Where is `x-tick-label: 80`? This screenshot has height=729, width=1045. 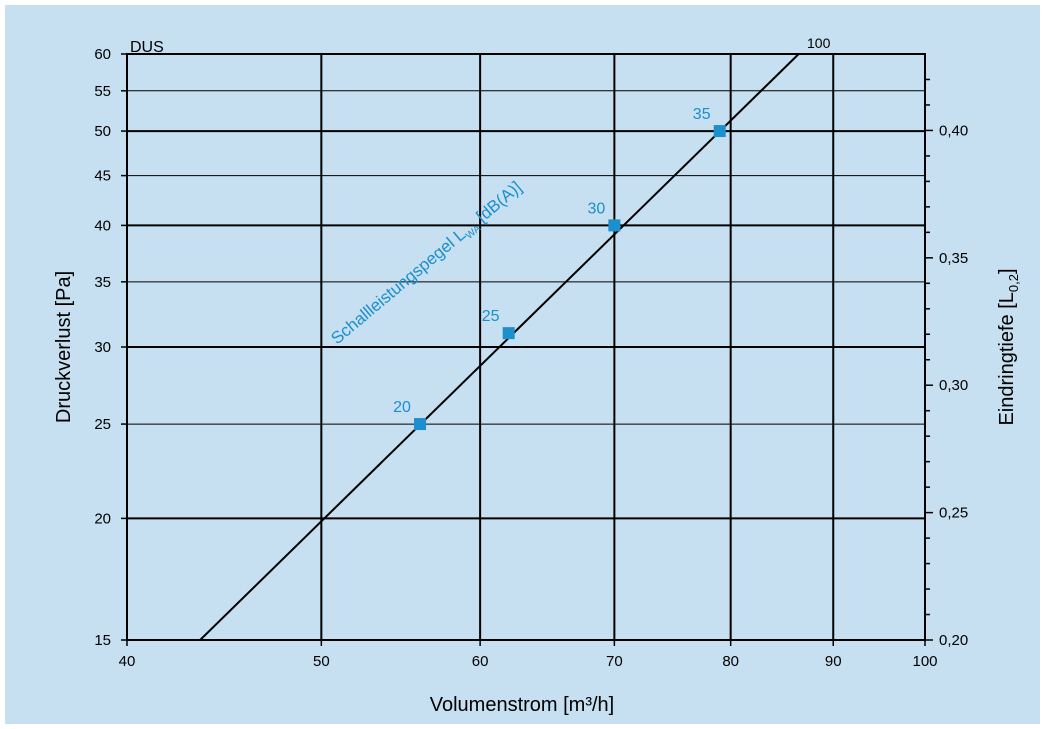
x-tick-label: 80 is located at coordinates (730, 661).